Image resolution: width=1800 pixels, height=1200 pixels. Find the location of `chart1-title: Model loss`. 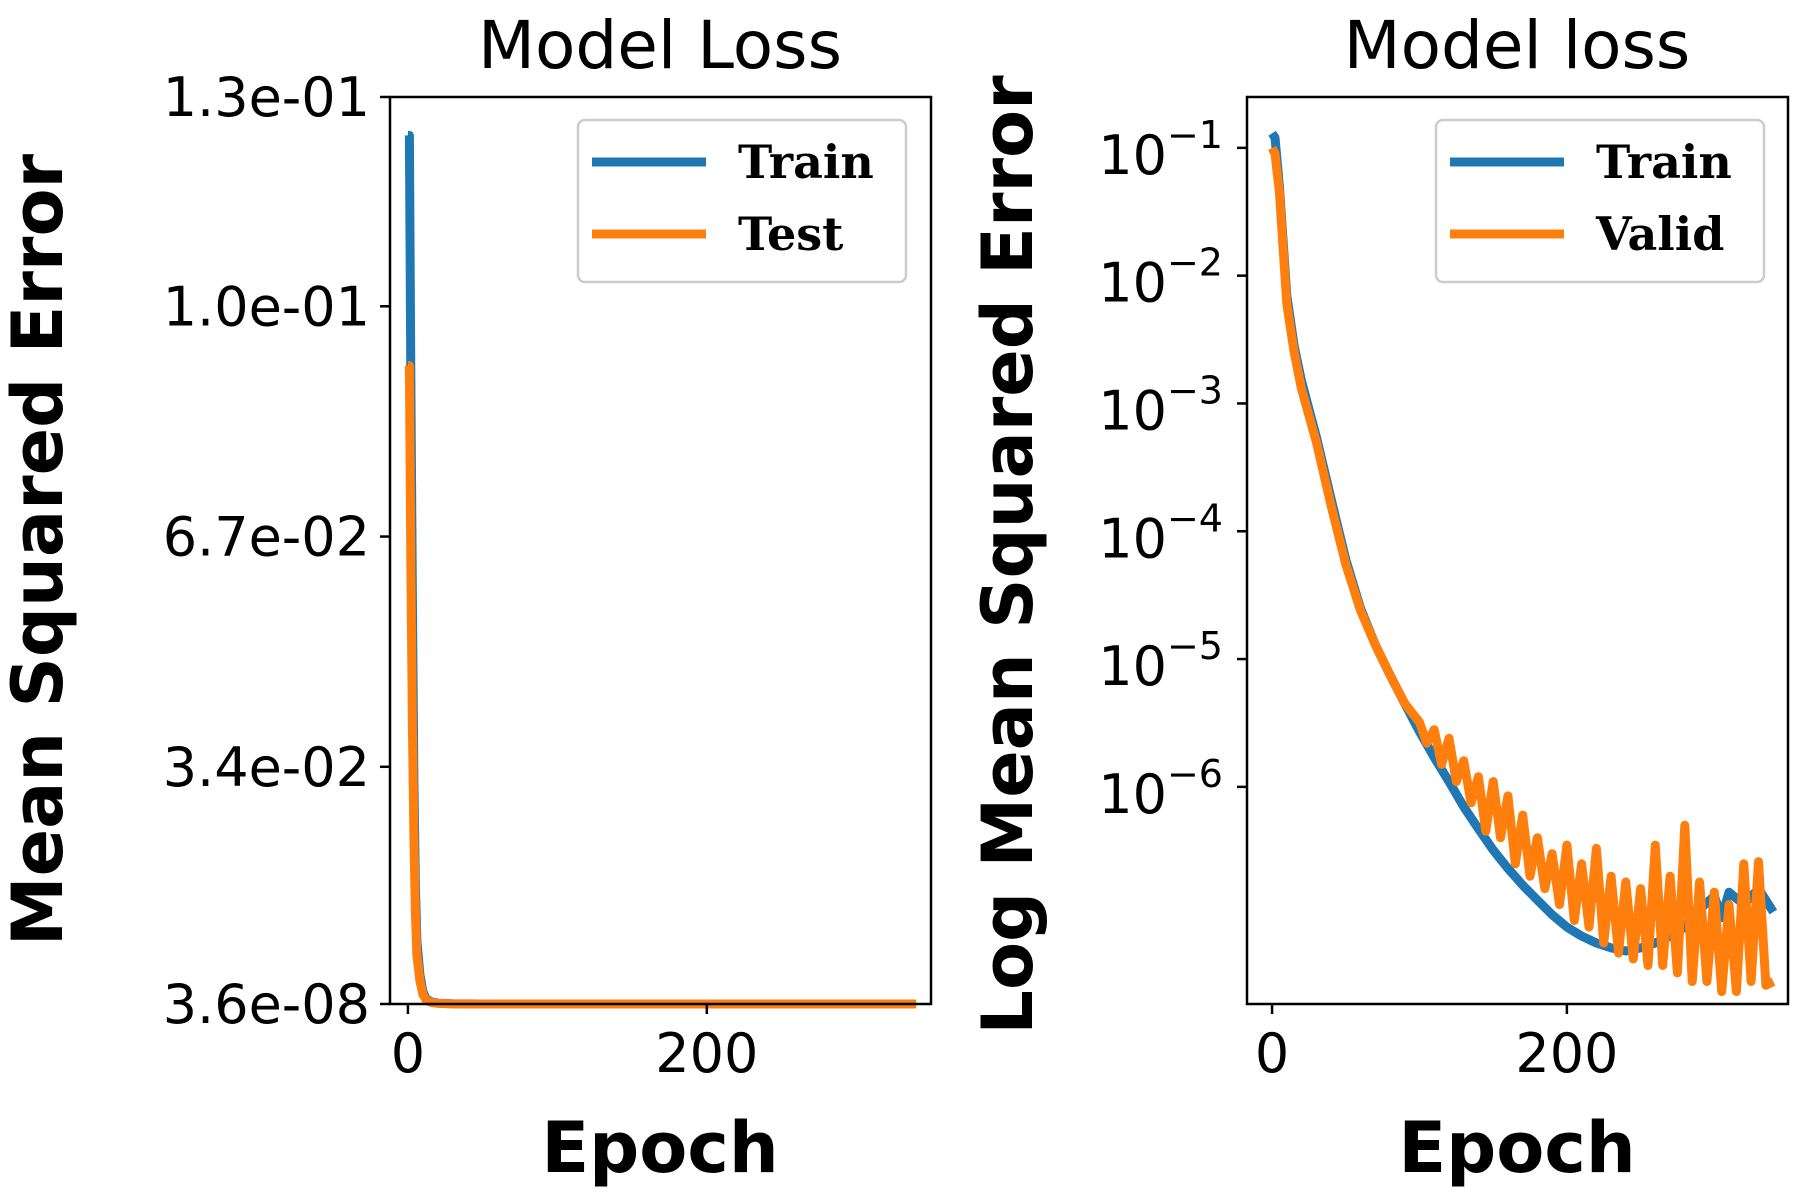

chart1-title: Model loss is located at coordinates (1517, 45).